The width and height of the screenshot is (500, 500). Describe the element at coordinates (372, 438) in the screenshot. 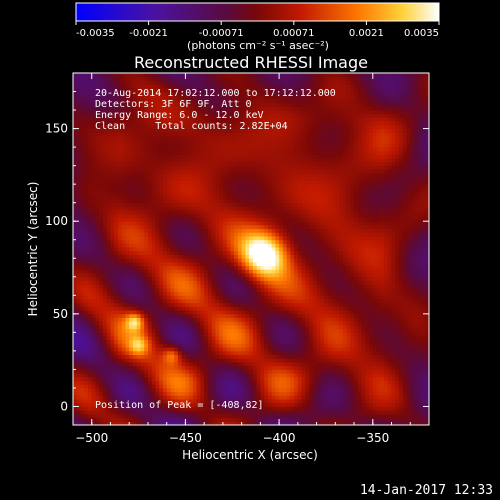

I see `x-tick-label: −350` at that location.